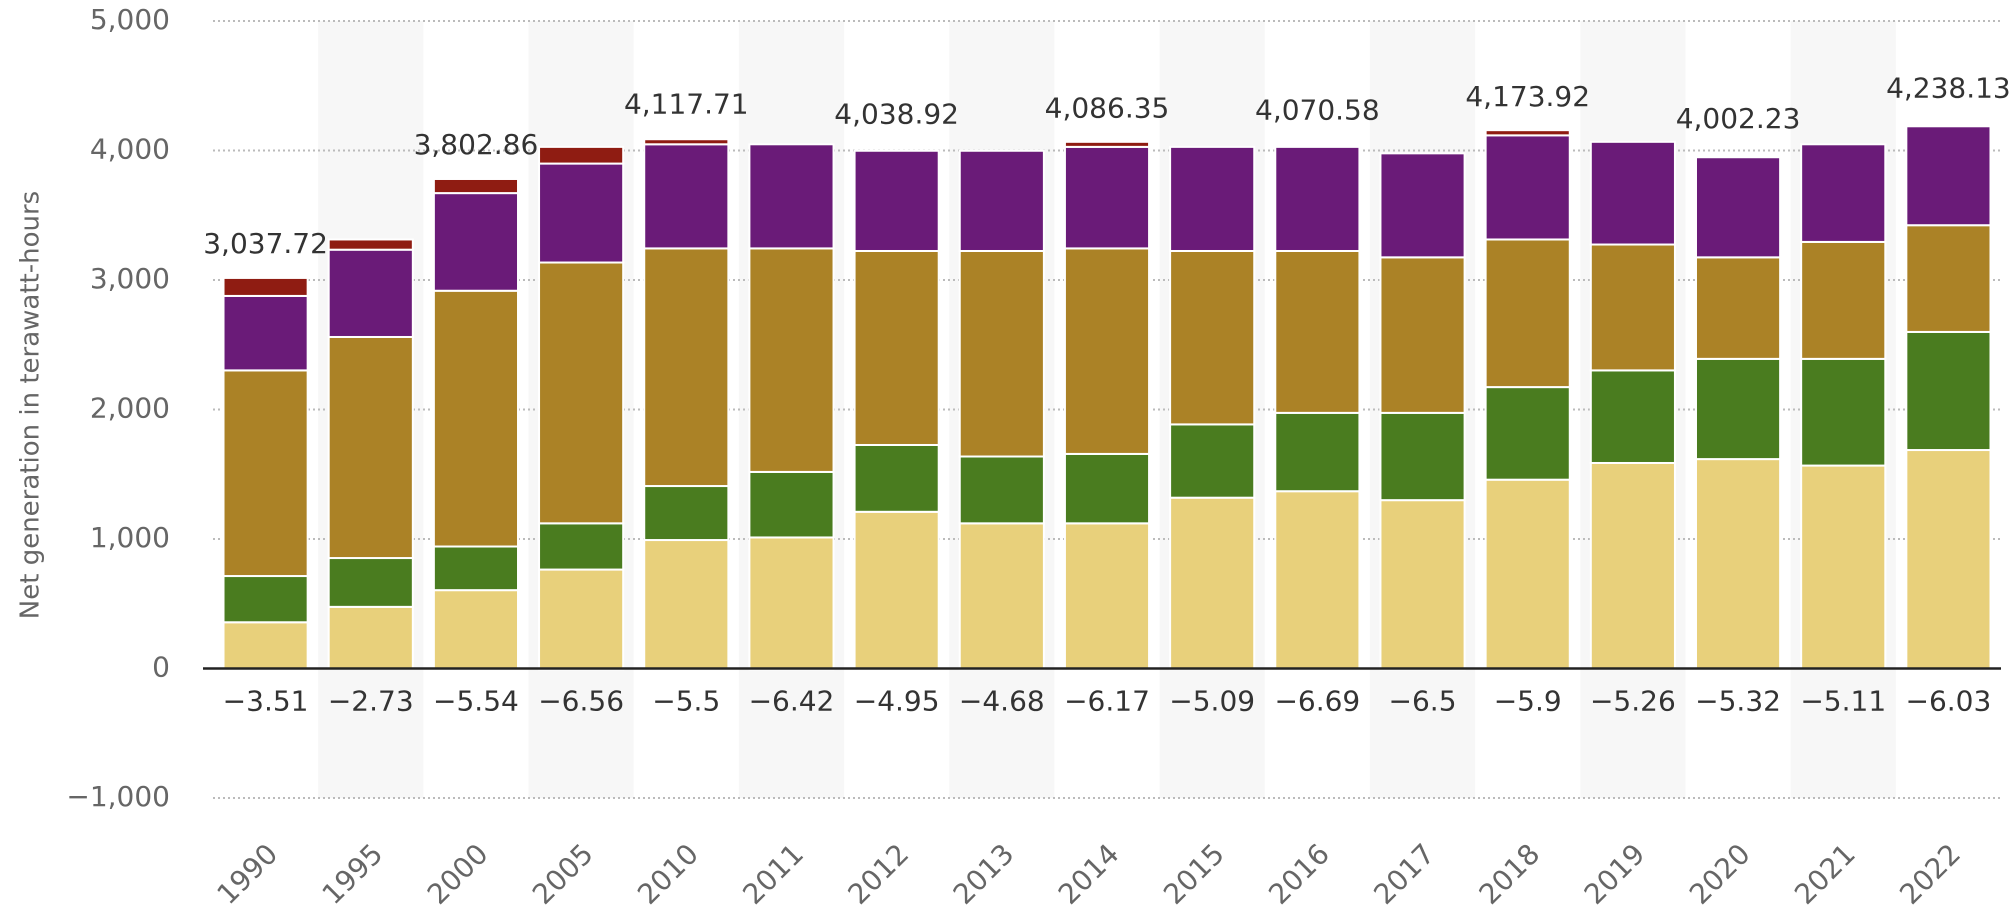  What do you see at coordinates (773, 874) in the screenshot?
I see `x-tick-label: 2011` at bounding box center [773, 874].